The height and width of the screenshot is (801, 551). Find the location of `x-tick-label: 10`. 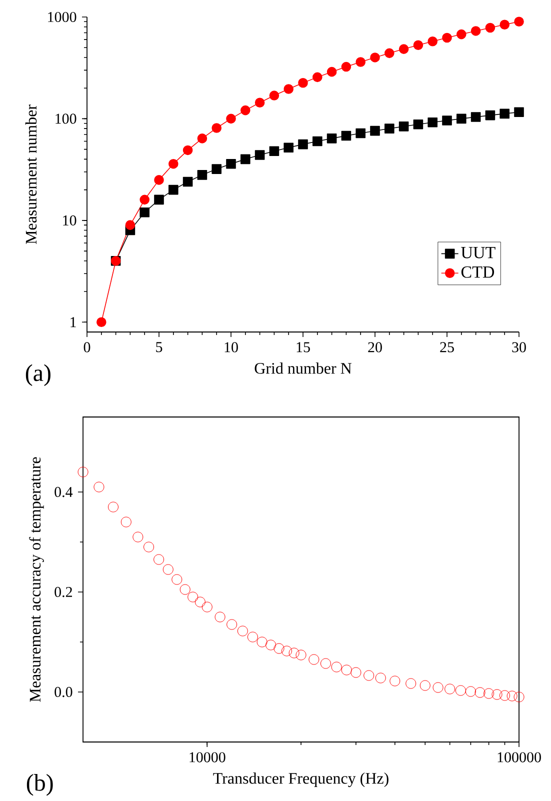

x-tick-label: 10 is located at coordinates (231, 347).